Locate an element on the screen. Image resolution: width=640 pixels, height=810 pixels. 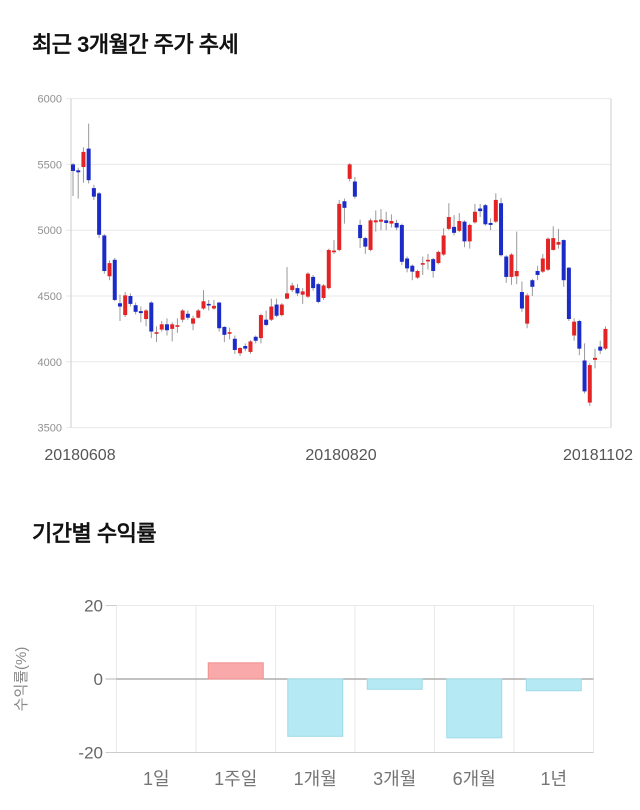
x-category-label-6개월: 6개월 is located at coordinates (474, 779).